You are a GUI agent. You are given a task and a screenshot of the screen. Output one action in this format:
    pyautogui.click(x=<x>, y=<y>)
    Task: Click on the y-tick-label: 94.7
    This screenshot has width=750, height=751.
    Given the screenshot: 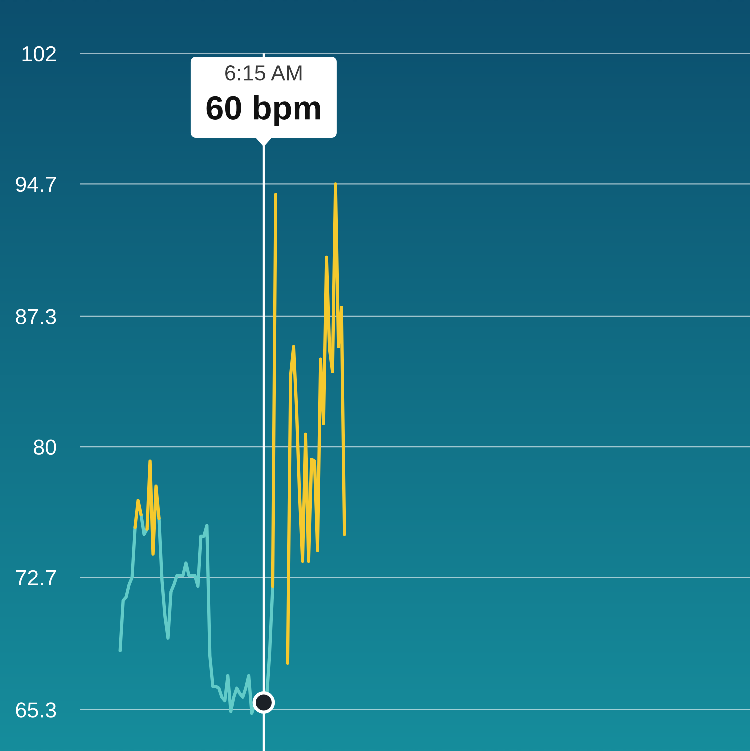 What is the action you would take?
    pyautogui.click(x=36, y=184)
    